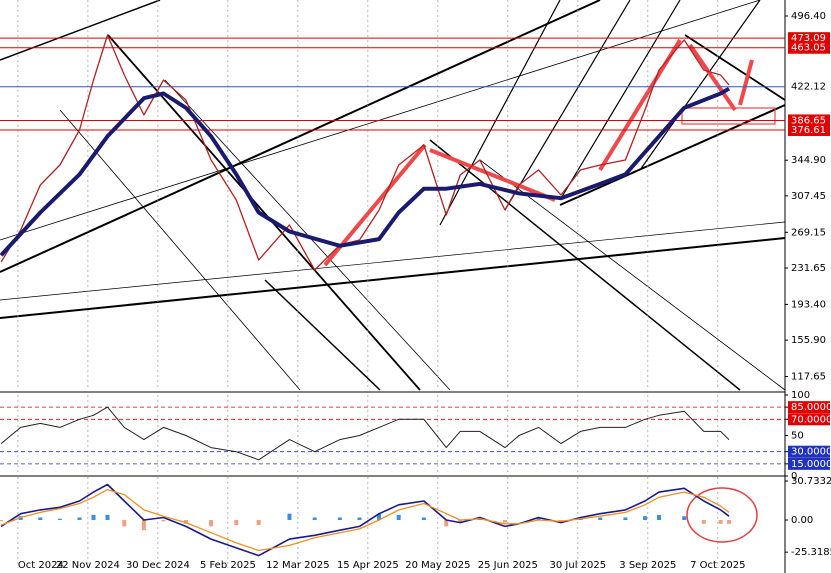 The height and width of the screenshot is (573, 831). I want to click on y-tick-label: 85.0000, so click(811, 407).